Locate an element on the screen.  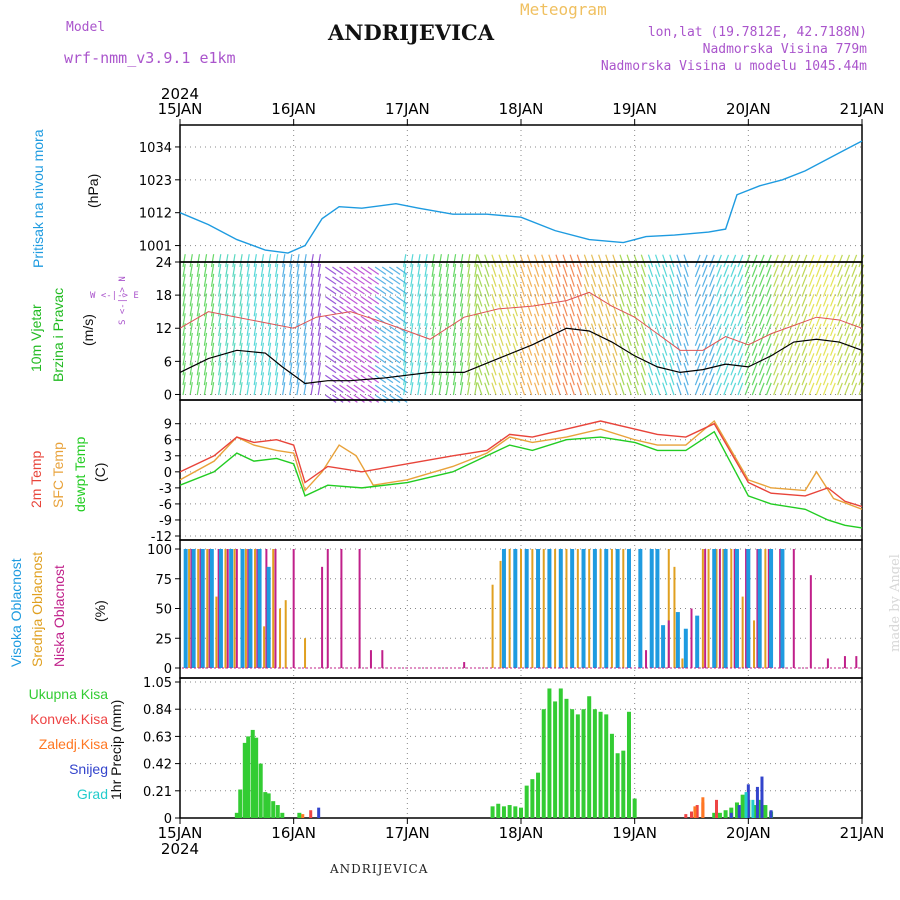
y-tick-label: 1001 is located at coordinates (155, 247).